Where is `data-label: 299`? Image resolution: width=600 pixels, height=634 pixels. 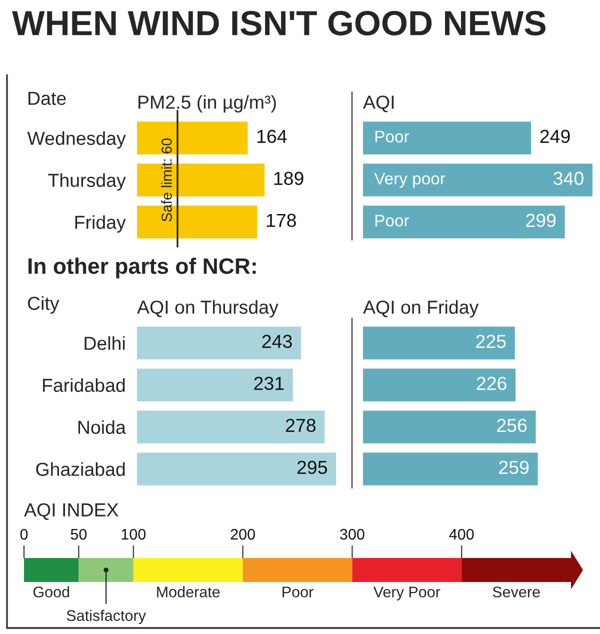
data-label: 299 is located at coordinates (541, 221).